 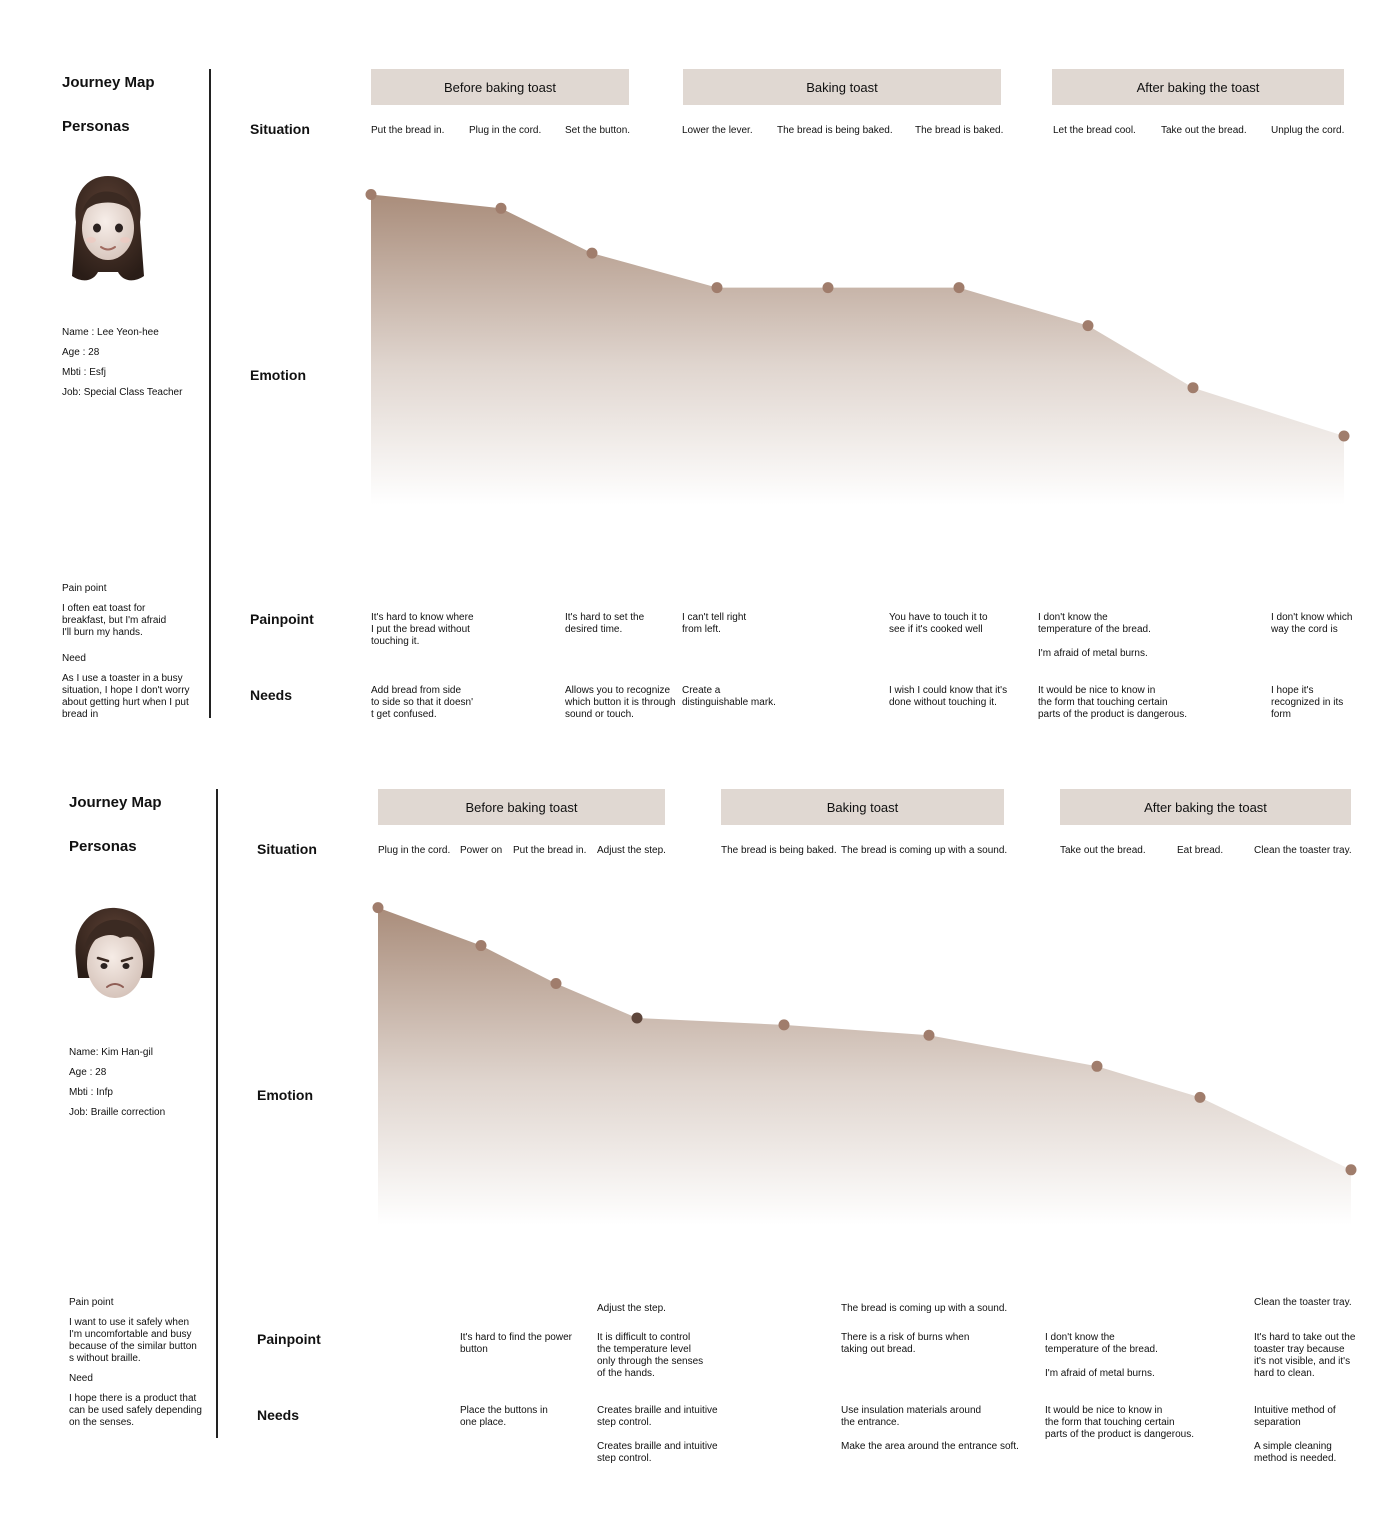 What do you see at coordinates (1200, 850) in the screenshot?
I see `situation-step: Eat bread.` at bounding box center [1200, 850].